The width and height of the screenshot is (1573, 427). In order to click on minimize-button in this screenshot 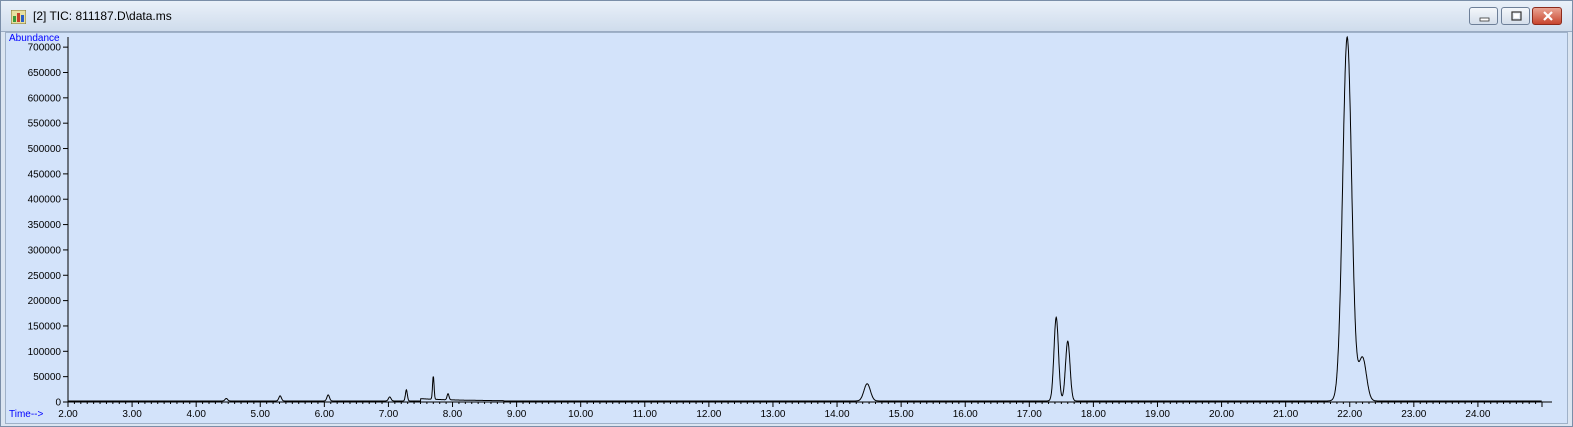, I will do `click(1483, 16)`.